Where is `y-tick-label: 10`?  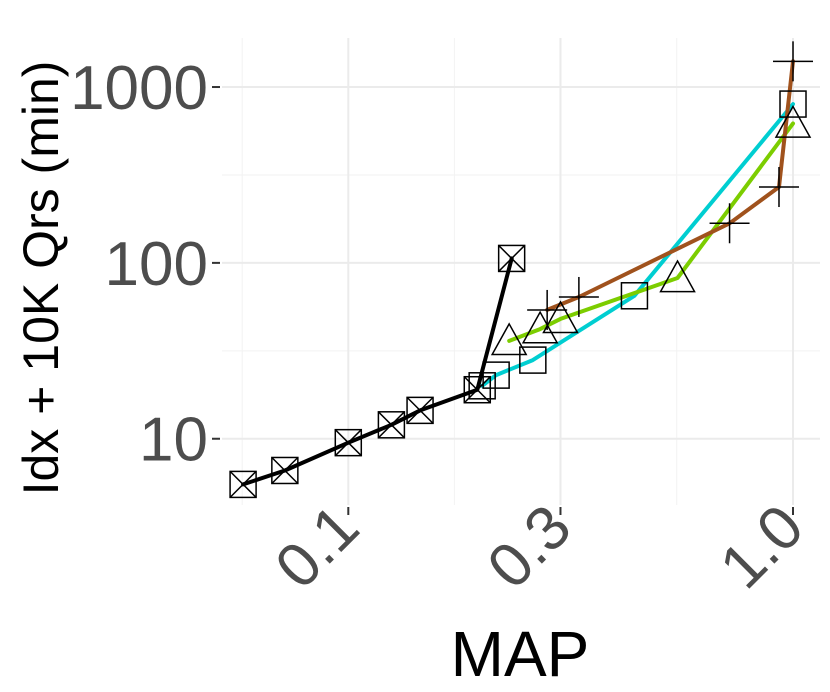
y-tick-label: 10 is located at coordinates (173, 440).